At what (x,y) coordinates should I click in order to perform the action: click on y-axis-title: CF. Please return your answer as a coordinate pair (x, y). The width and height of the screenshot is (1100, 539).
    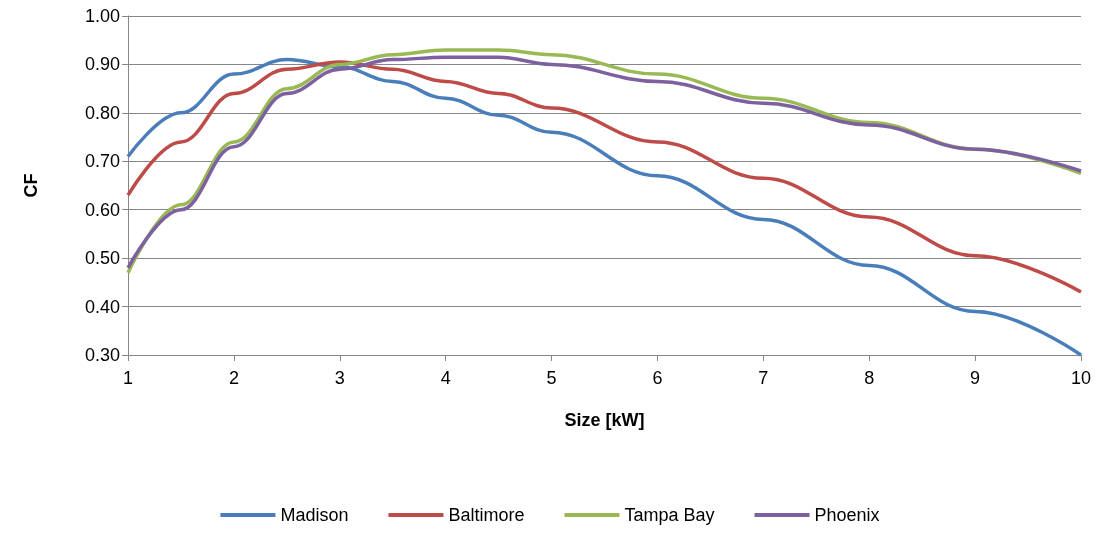
    Looking at the image, I should click on (31, 185).